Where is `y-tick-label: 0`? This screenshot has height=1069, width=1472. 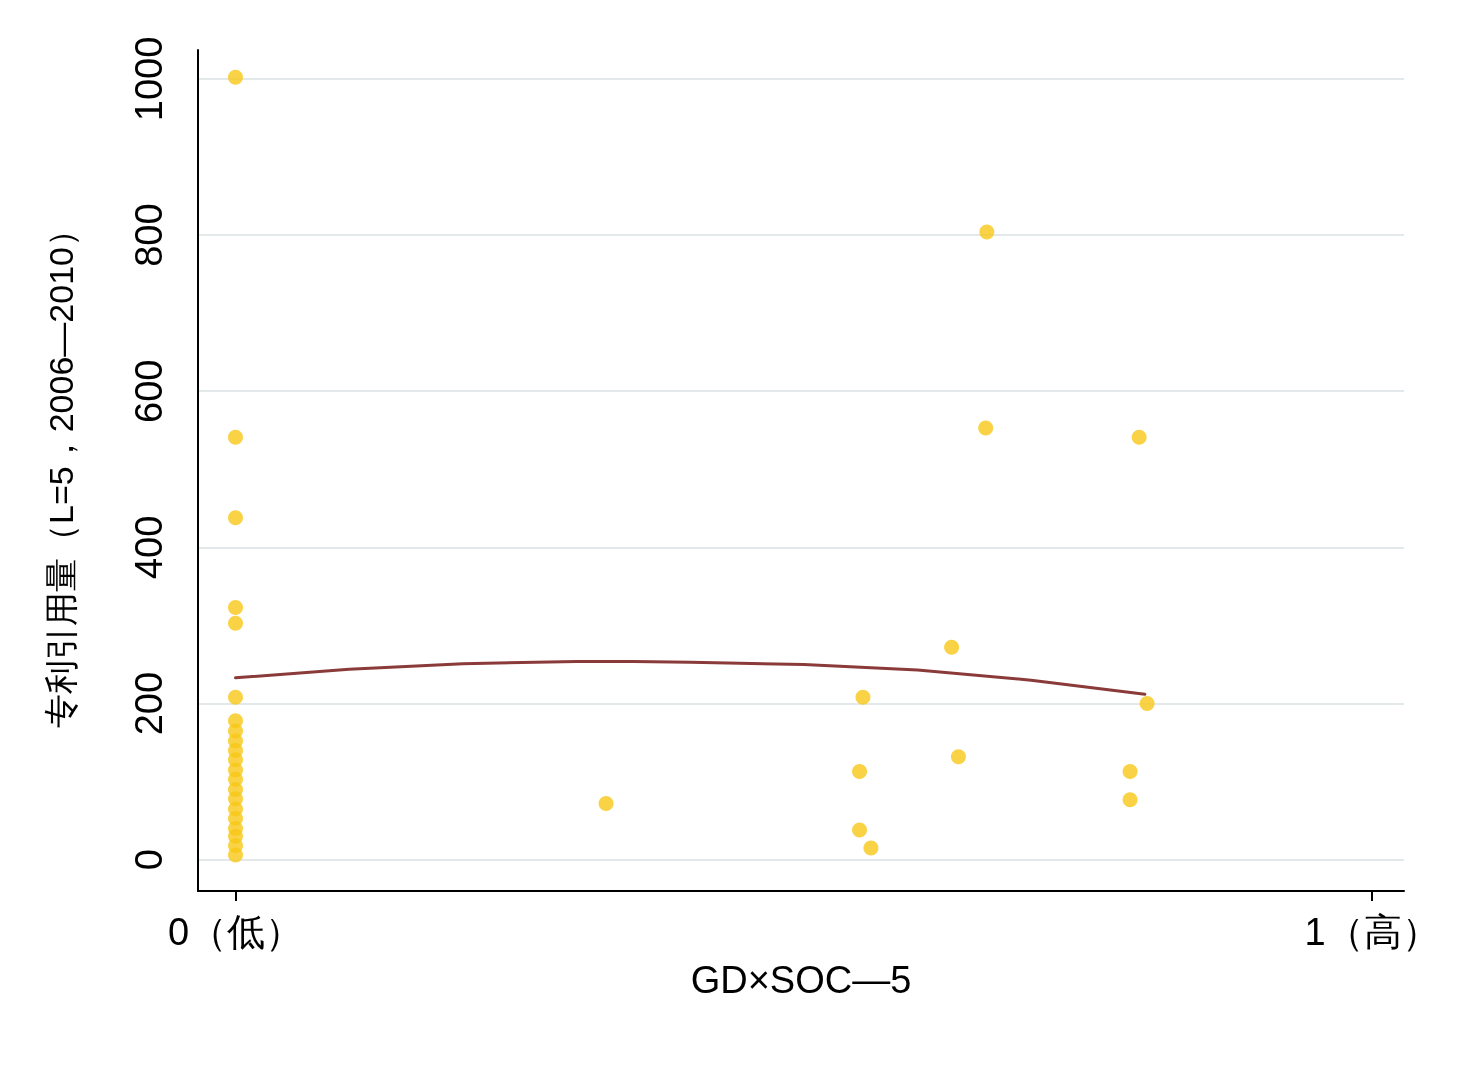
y-tick-label: 0 is located at coordinates (149, 860).